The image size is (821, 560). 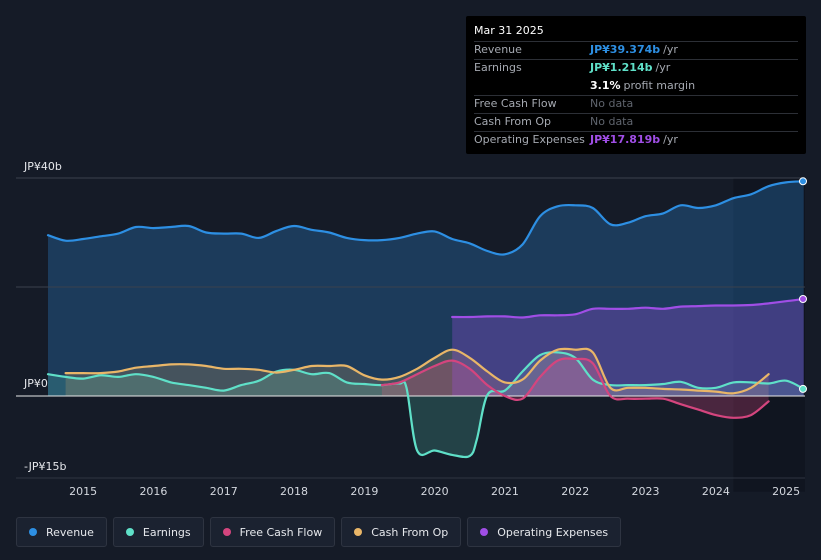 What do you see at coordinates (36, 383) in the screenshot?
I see `y-tick-label-0: JP¥0` at bounding box center [36, 383].